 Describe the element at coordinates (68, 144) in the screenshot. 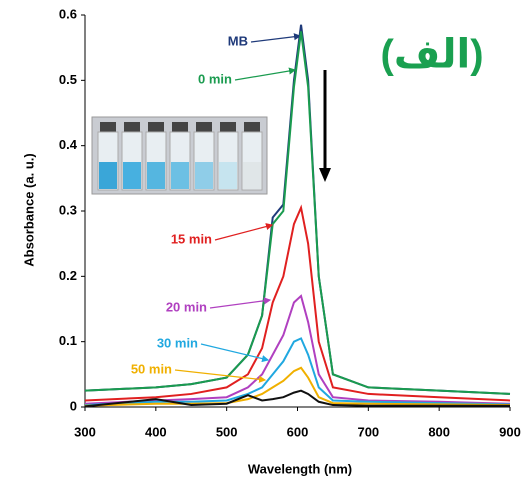

I see `y-tick-label: 0.4` at that location.